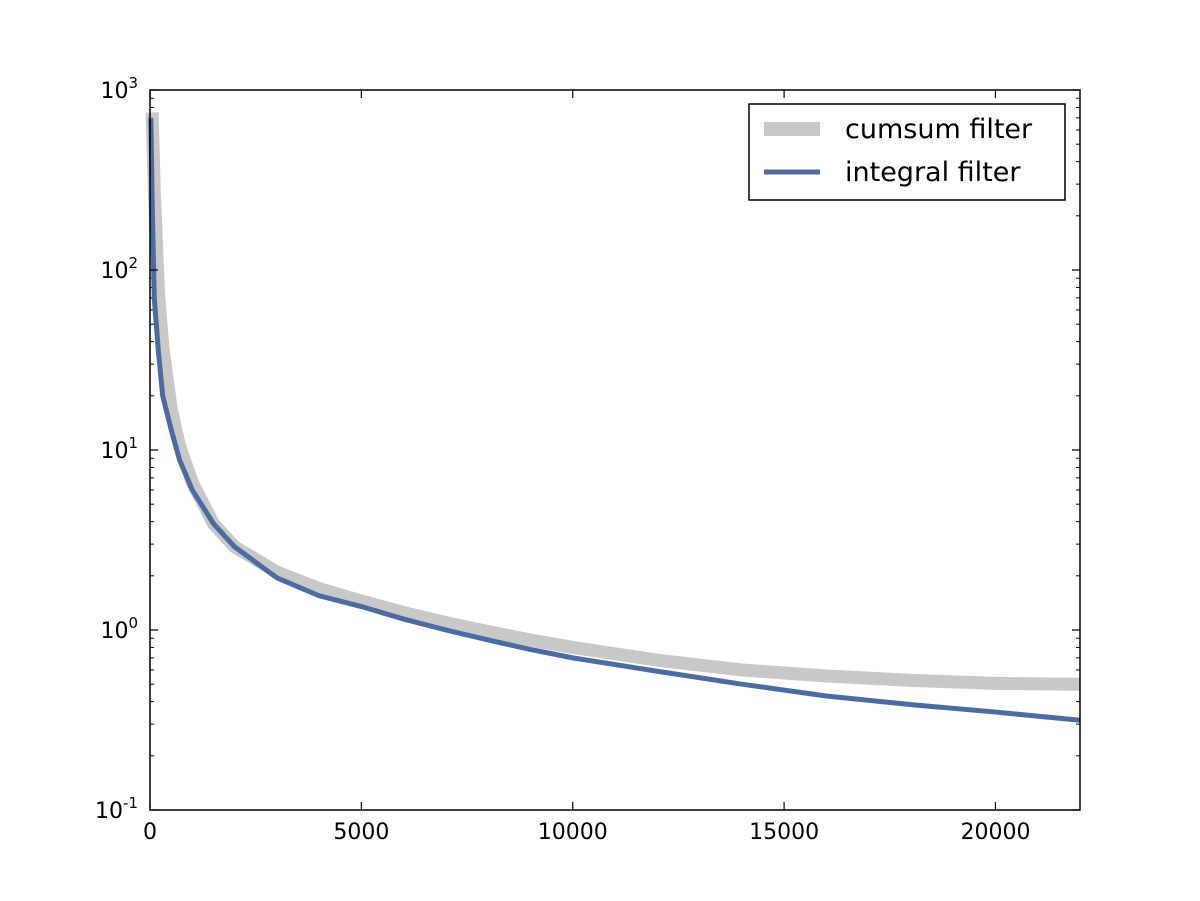  I want to click on y-tick-label: 10², so click(119, 269).